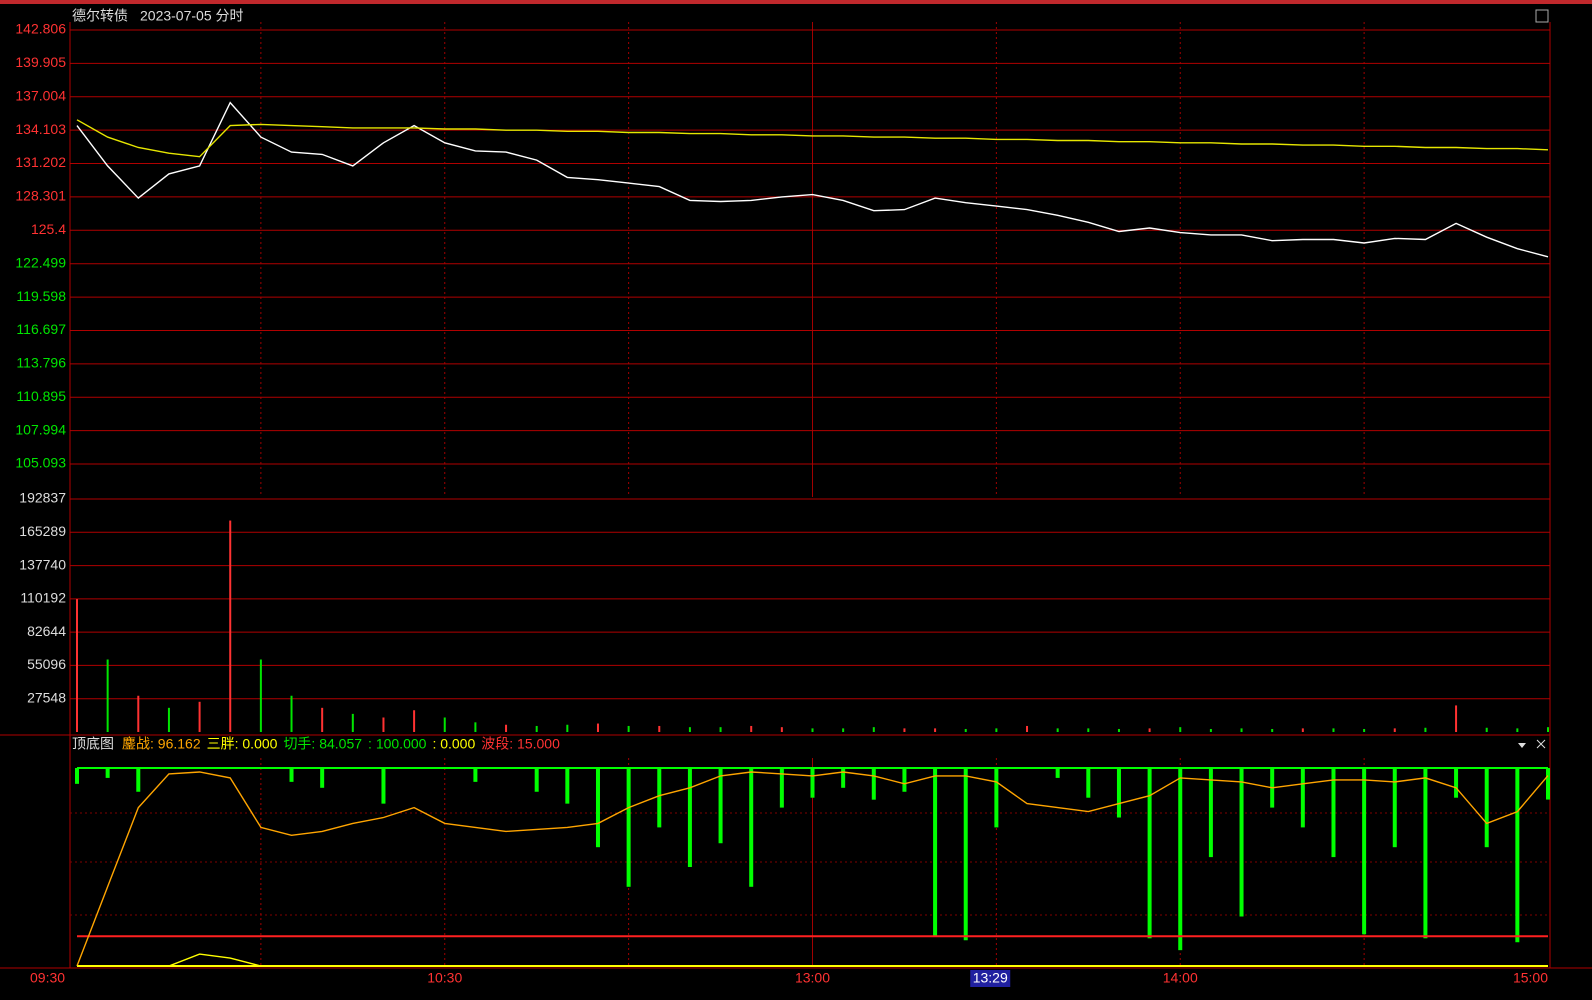 This screenshot has width=1592, height=1000. What do you see at coordinates (40, 95) in the screenshot?
I see `y-tick-label: 137.004` at bounding box center [40, 95].